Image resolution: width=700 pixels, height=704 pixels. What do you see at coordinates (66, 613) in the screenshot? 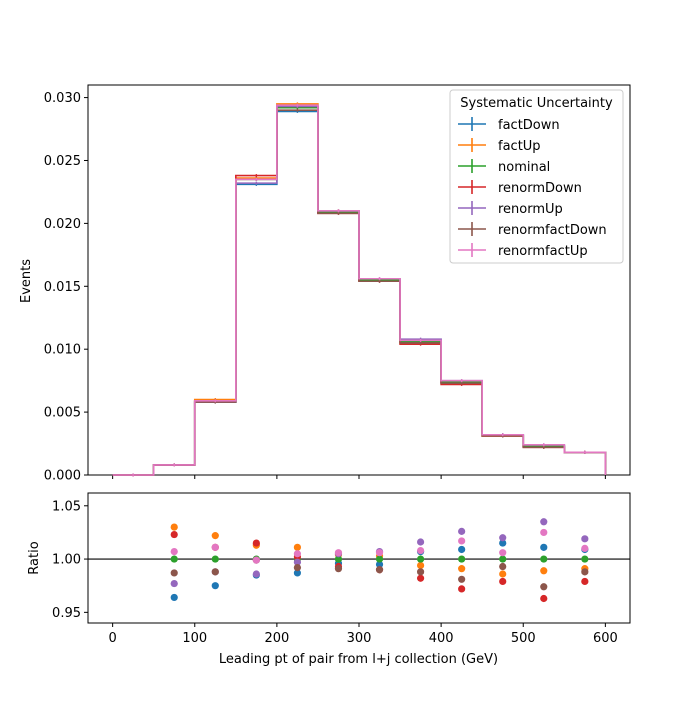
I see `ratio-y-tick-label: 0.95` at bounding box center [66, 613].